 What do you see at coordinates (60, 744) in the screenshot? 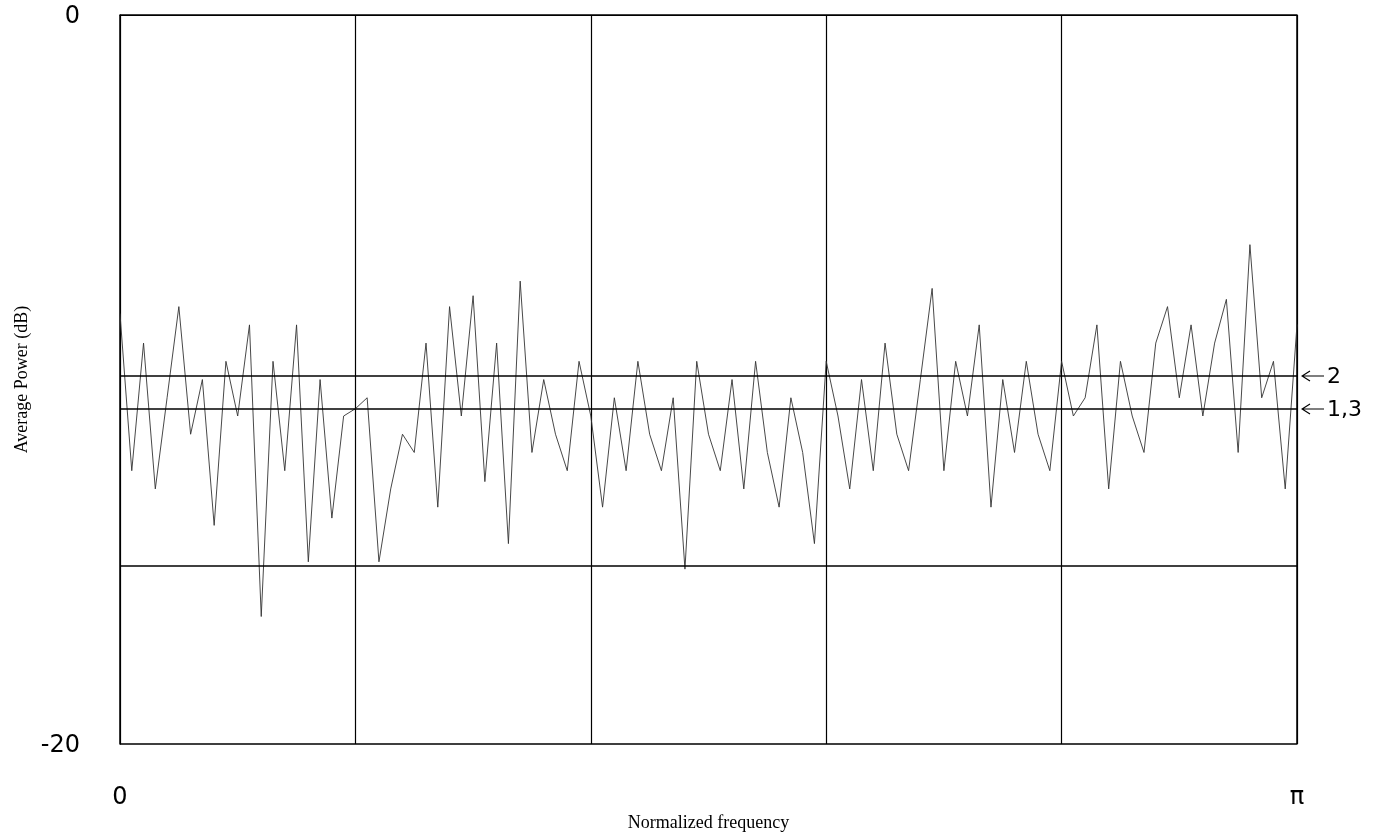
I see `y-tick-label: -20` at bounding box center [60, 744].